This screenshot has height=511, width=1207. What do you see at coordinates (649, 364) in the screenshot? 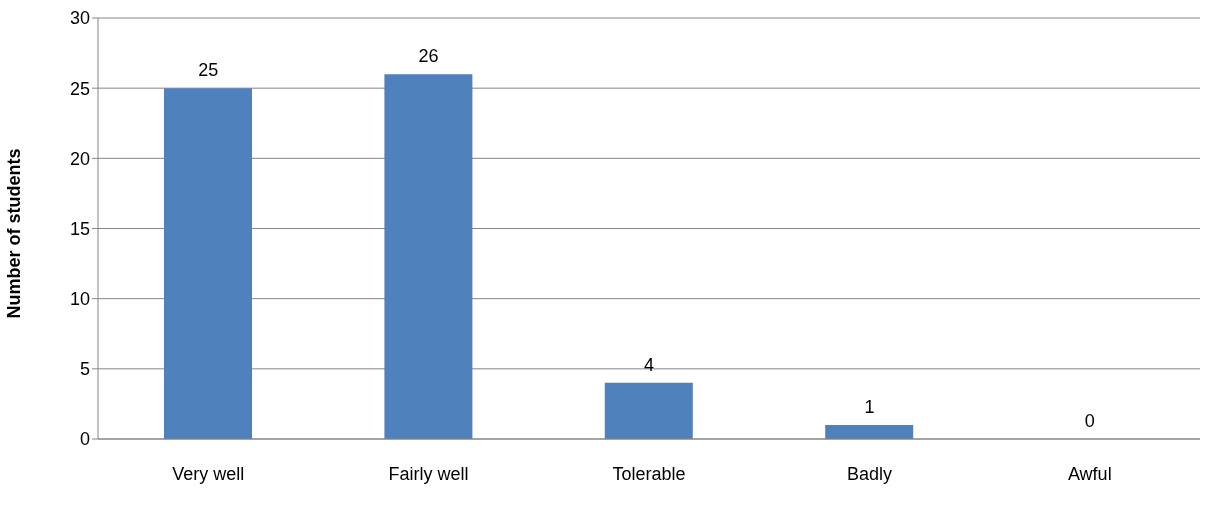
I see `data-label: 4` at bounding box center [649, 364].